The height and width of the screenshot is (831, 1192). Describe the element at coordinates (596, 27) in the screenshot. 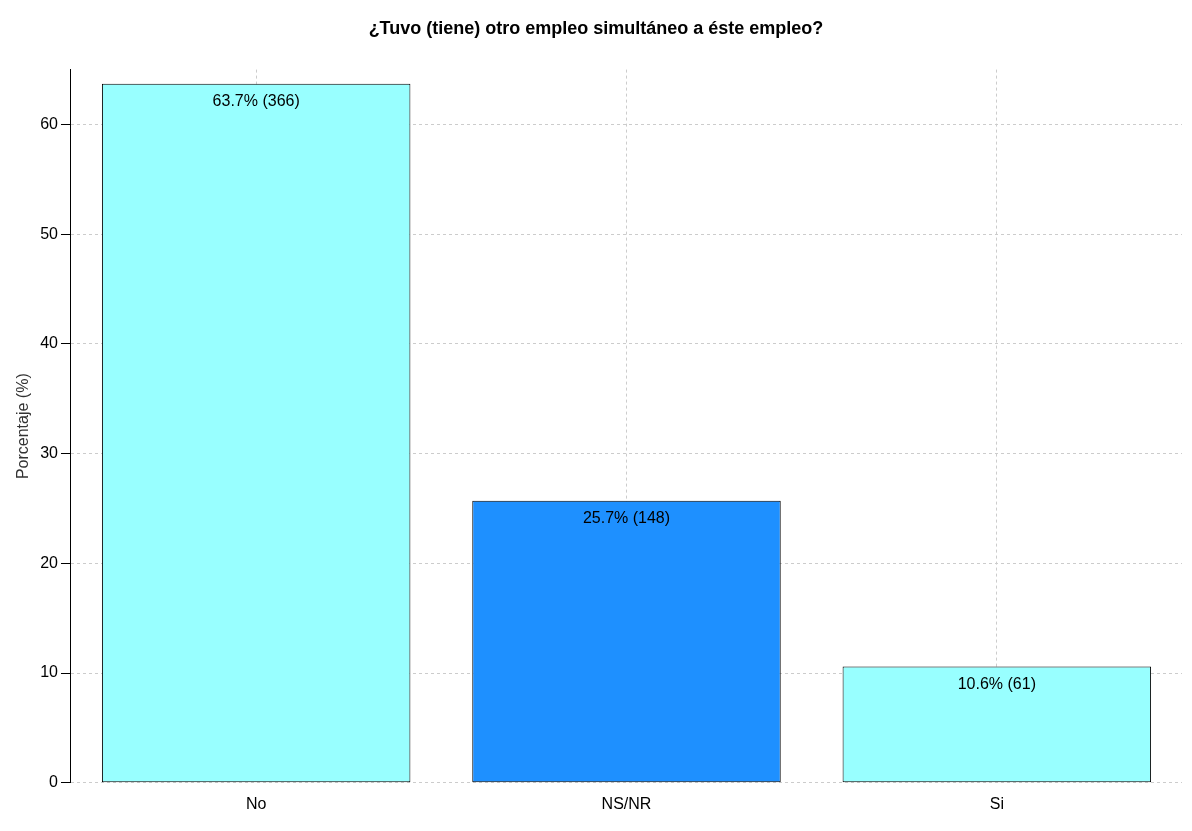

I see `chart-title: ¿Tuvo (tiene) otro empleo simultáneo a éste empleo?` at that location.